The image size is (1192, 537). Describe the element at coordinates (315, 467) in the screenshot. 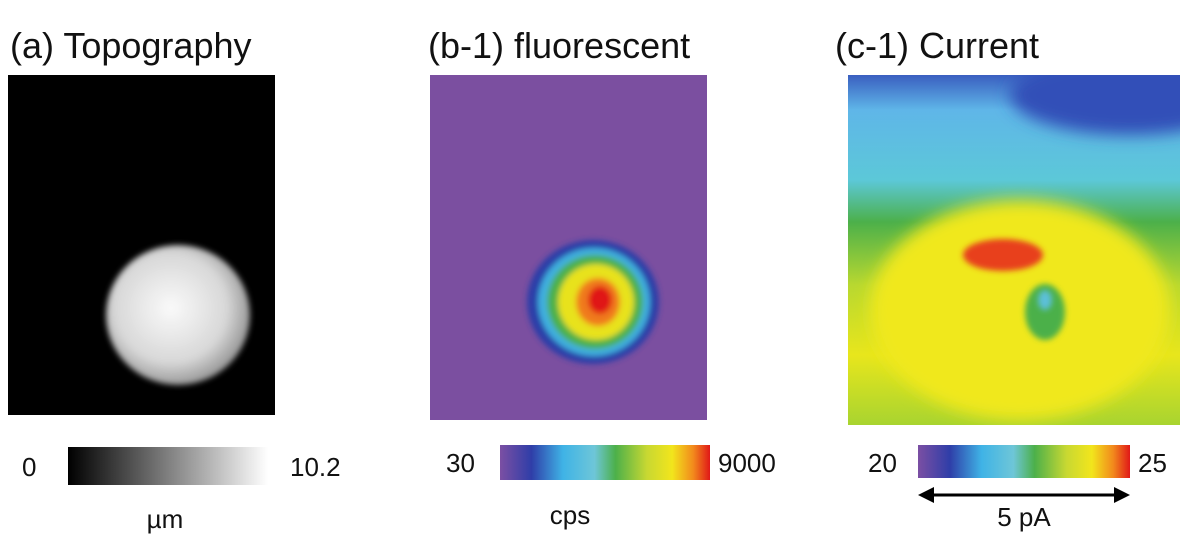

I see `scale-max: 10.2` at that location.